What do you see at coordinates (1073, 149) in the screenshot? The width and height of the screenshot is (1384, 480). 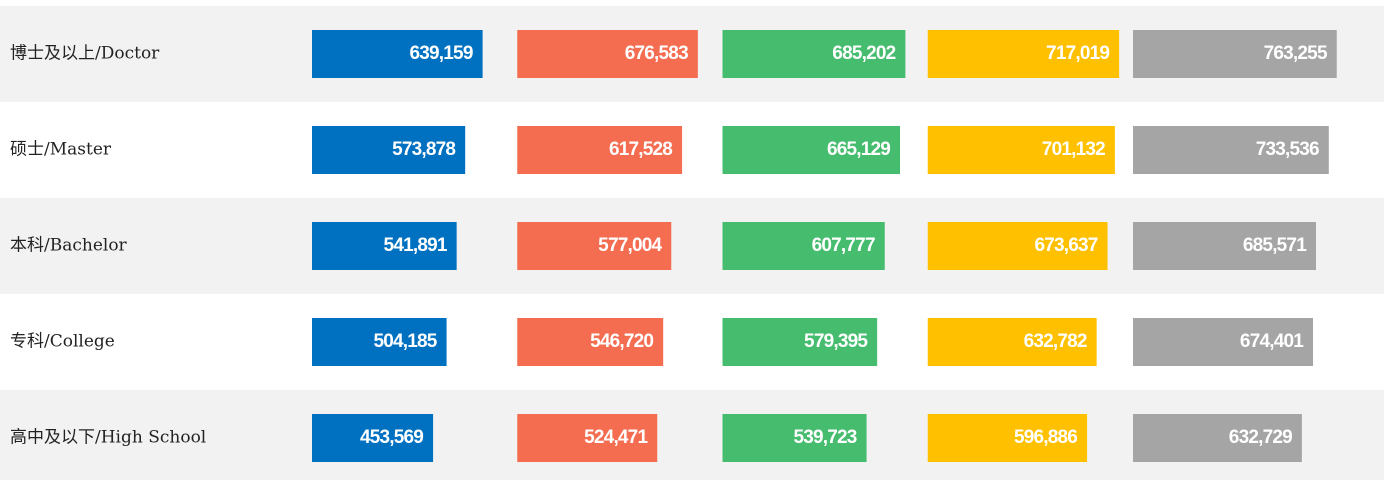 I see `value-label: 701,132` at bounding box center [1073, 149].